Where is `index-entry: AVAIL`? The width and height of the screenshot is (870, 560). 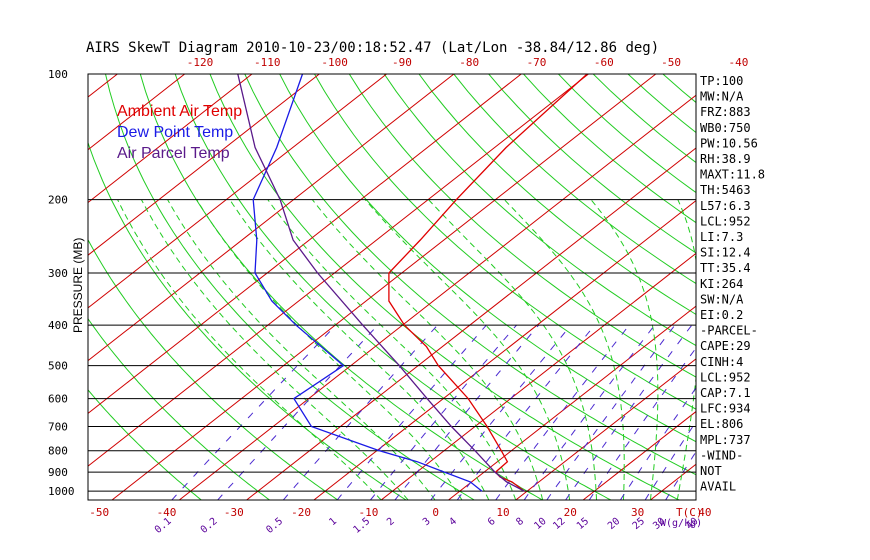 index-entry: AVAIL is located at coordinates (718, 487).